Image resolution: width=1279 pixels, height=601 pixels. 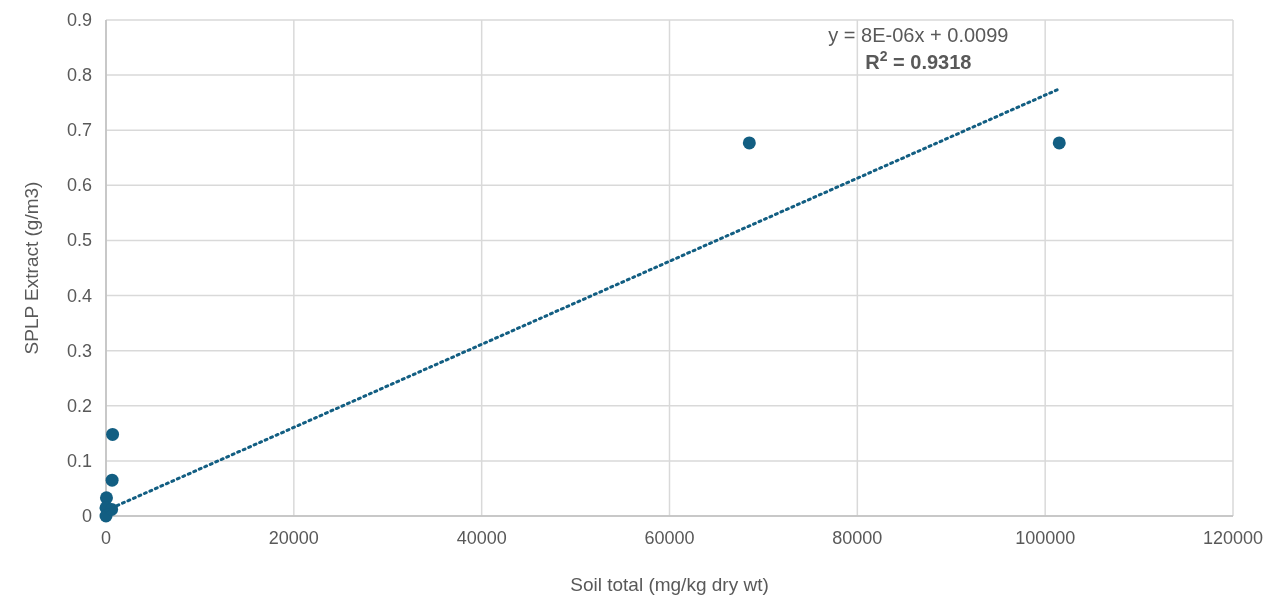 I want to click on y-tick-label: 0.5, so click(x=79, y=240).